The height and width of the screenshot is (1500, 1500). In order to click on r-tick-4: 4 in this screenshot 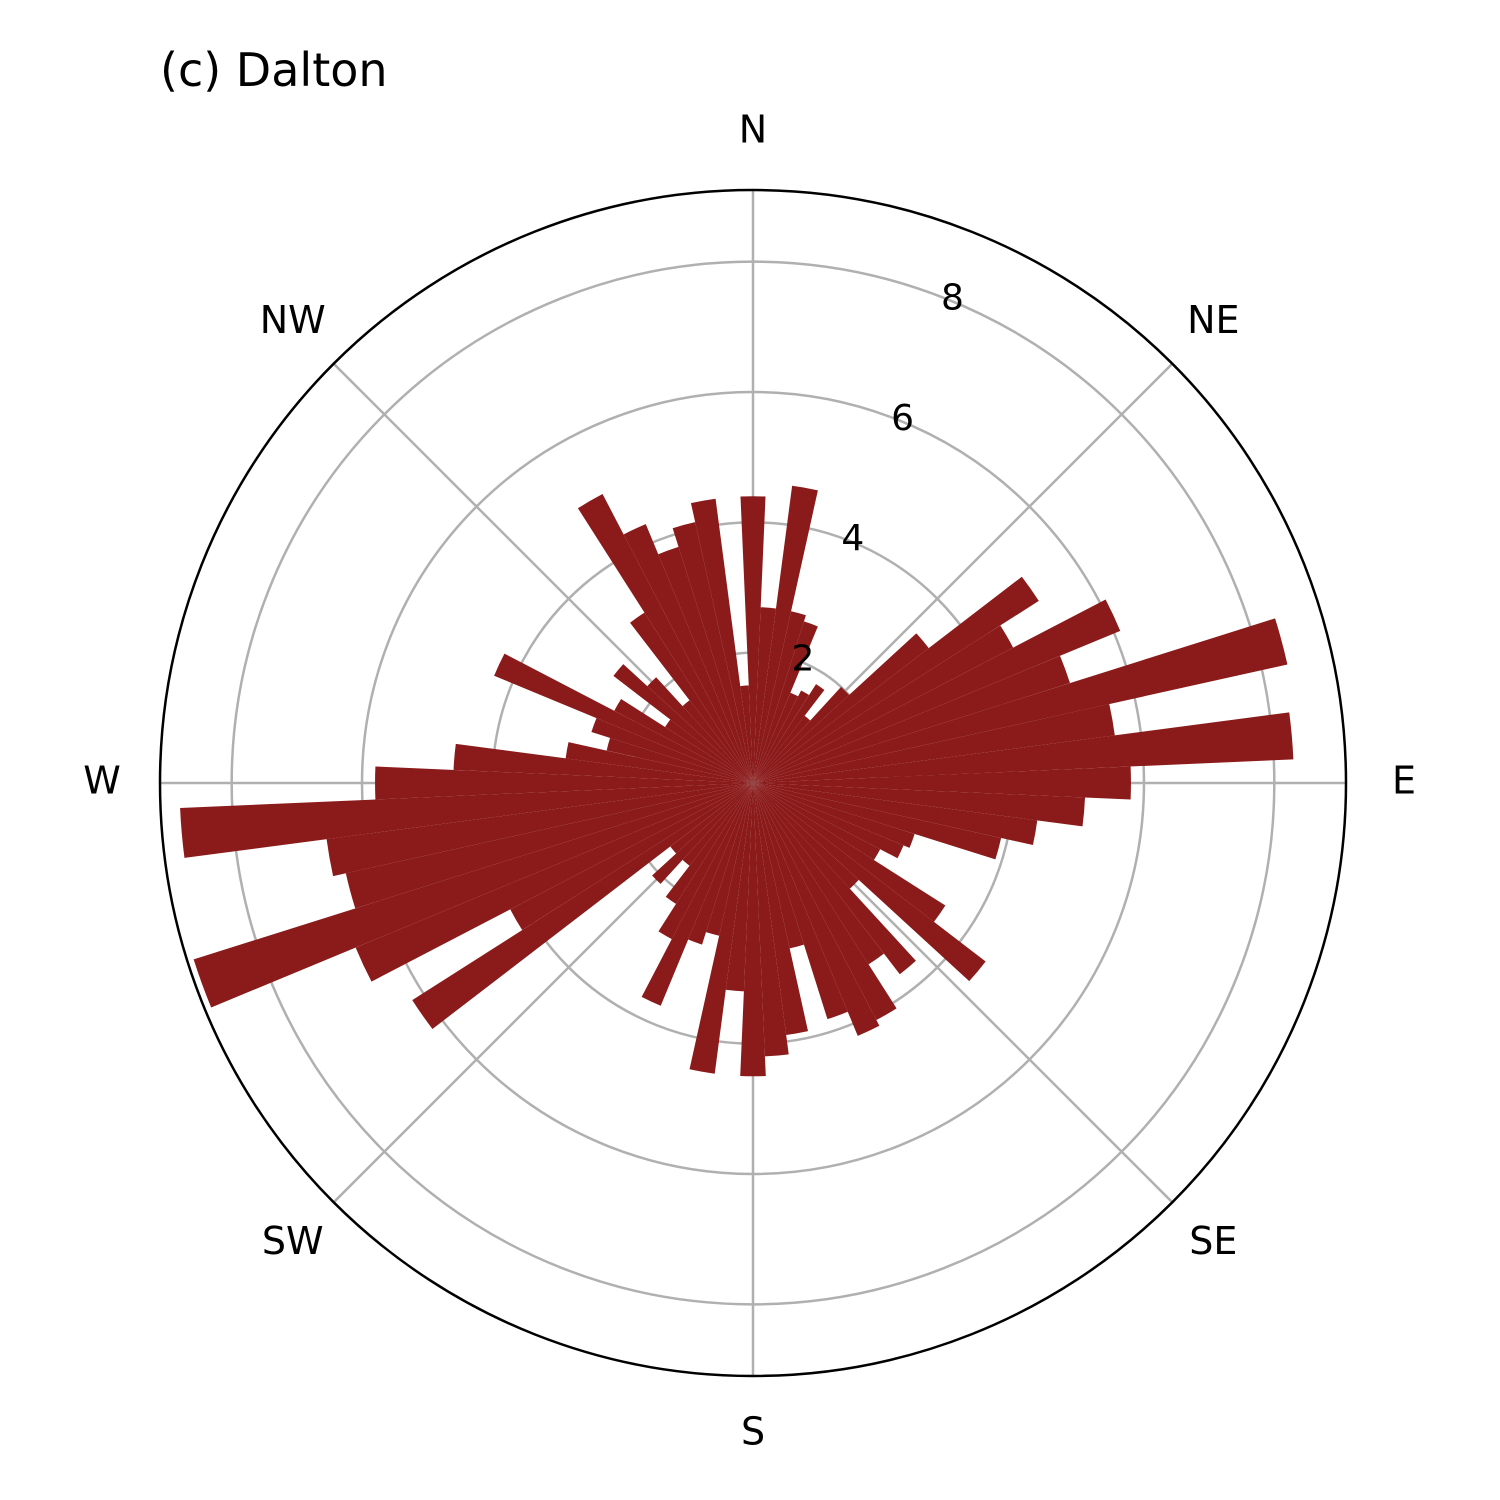, I will do `click(852, 538)`.